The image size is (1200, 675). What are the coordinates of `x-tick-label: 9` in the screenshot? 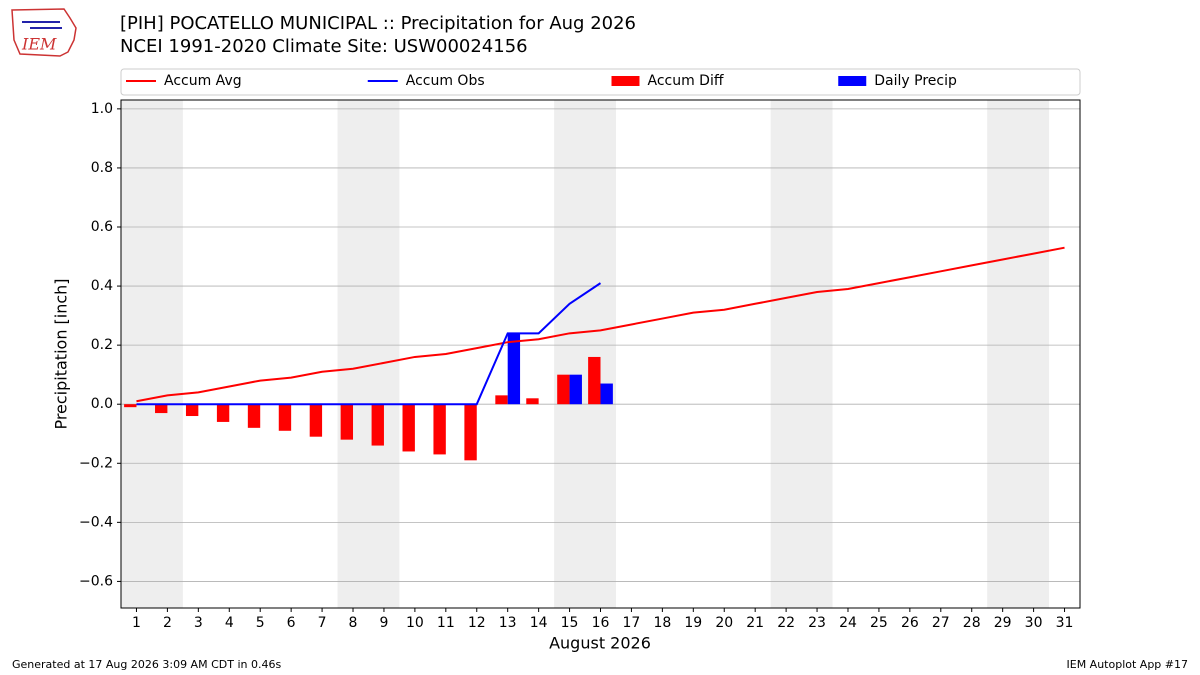 It's located at (383, 623).